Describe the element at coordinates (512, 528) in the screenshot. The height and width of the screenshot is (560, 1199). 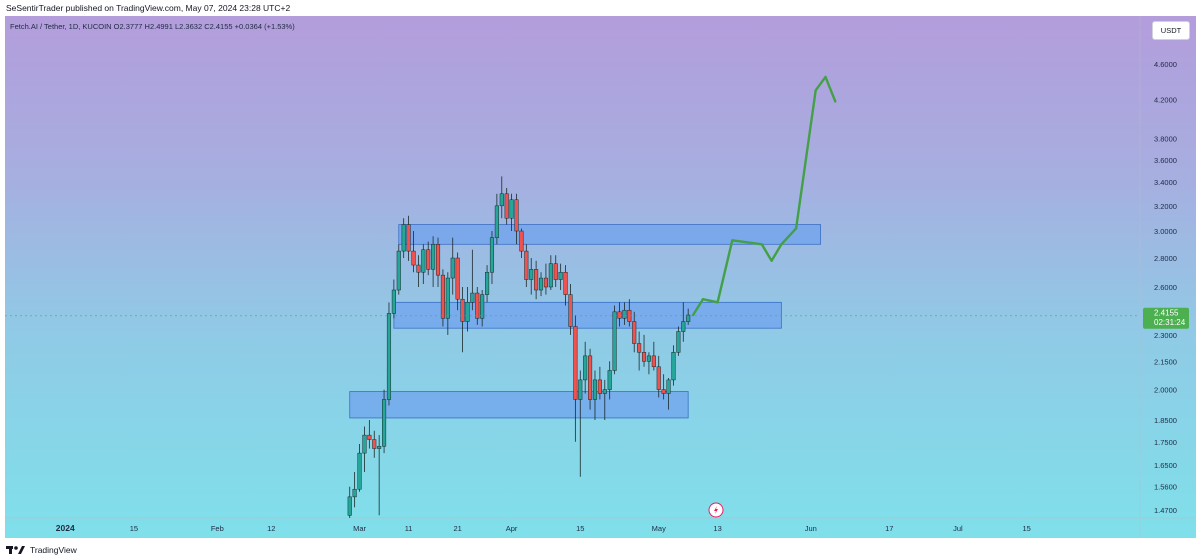
I see `x-tick-label: Apr` at that location.